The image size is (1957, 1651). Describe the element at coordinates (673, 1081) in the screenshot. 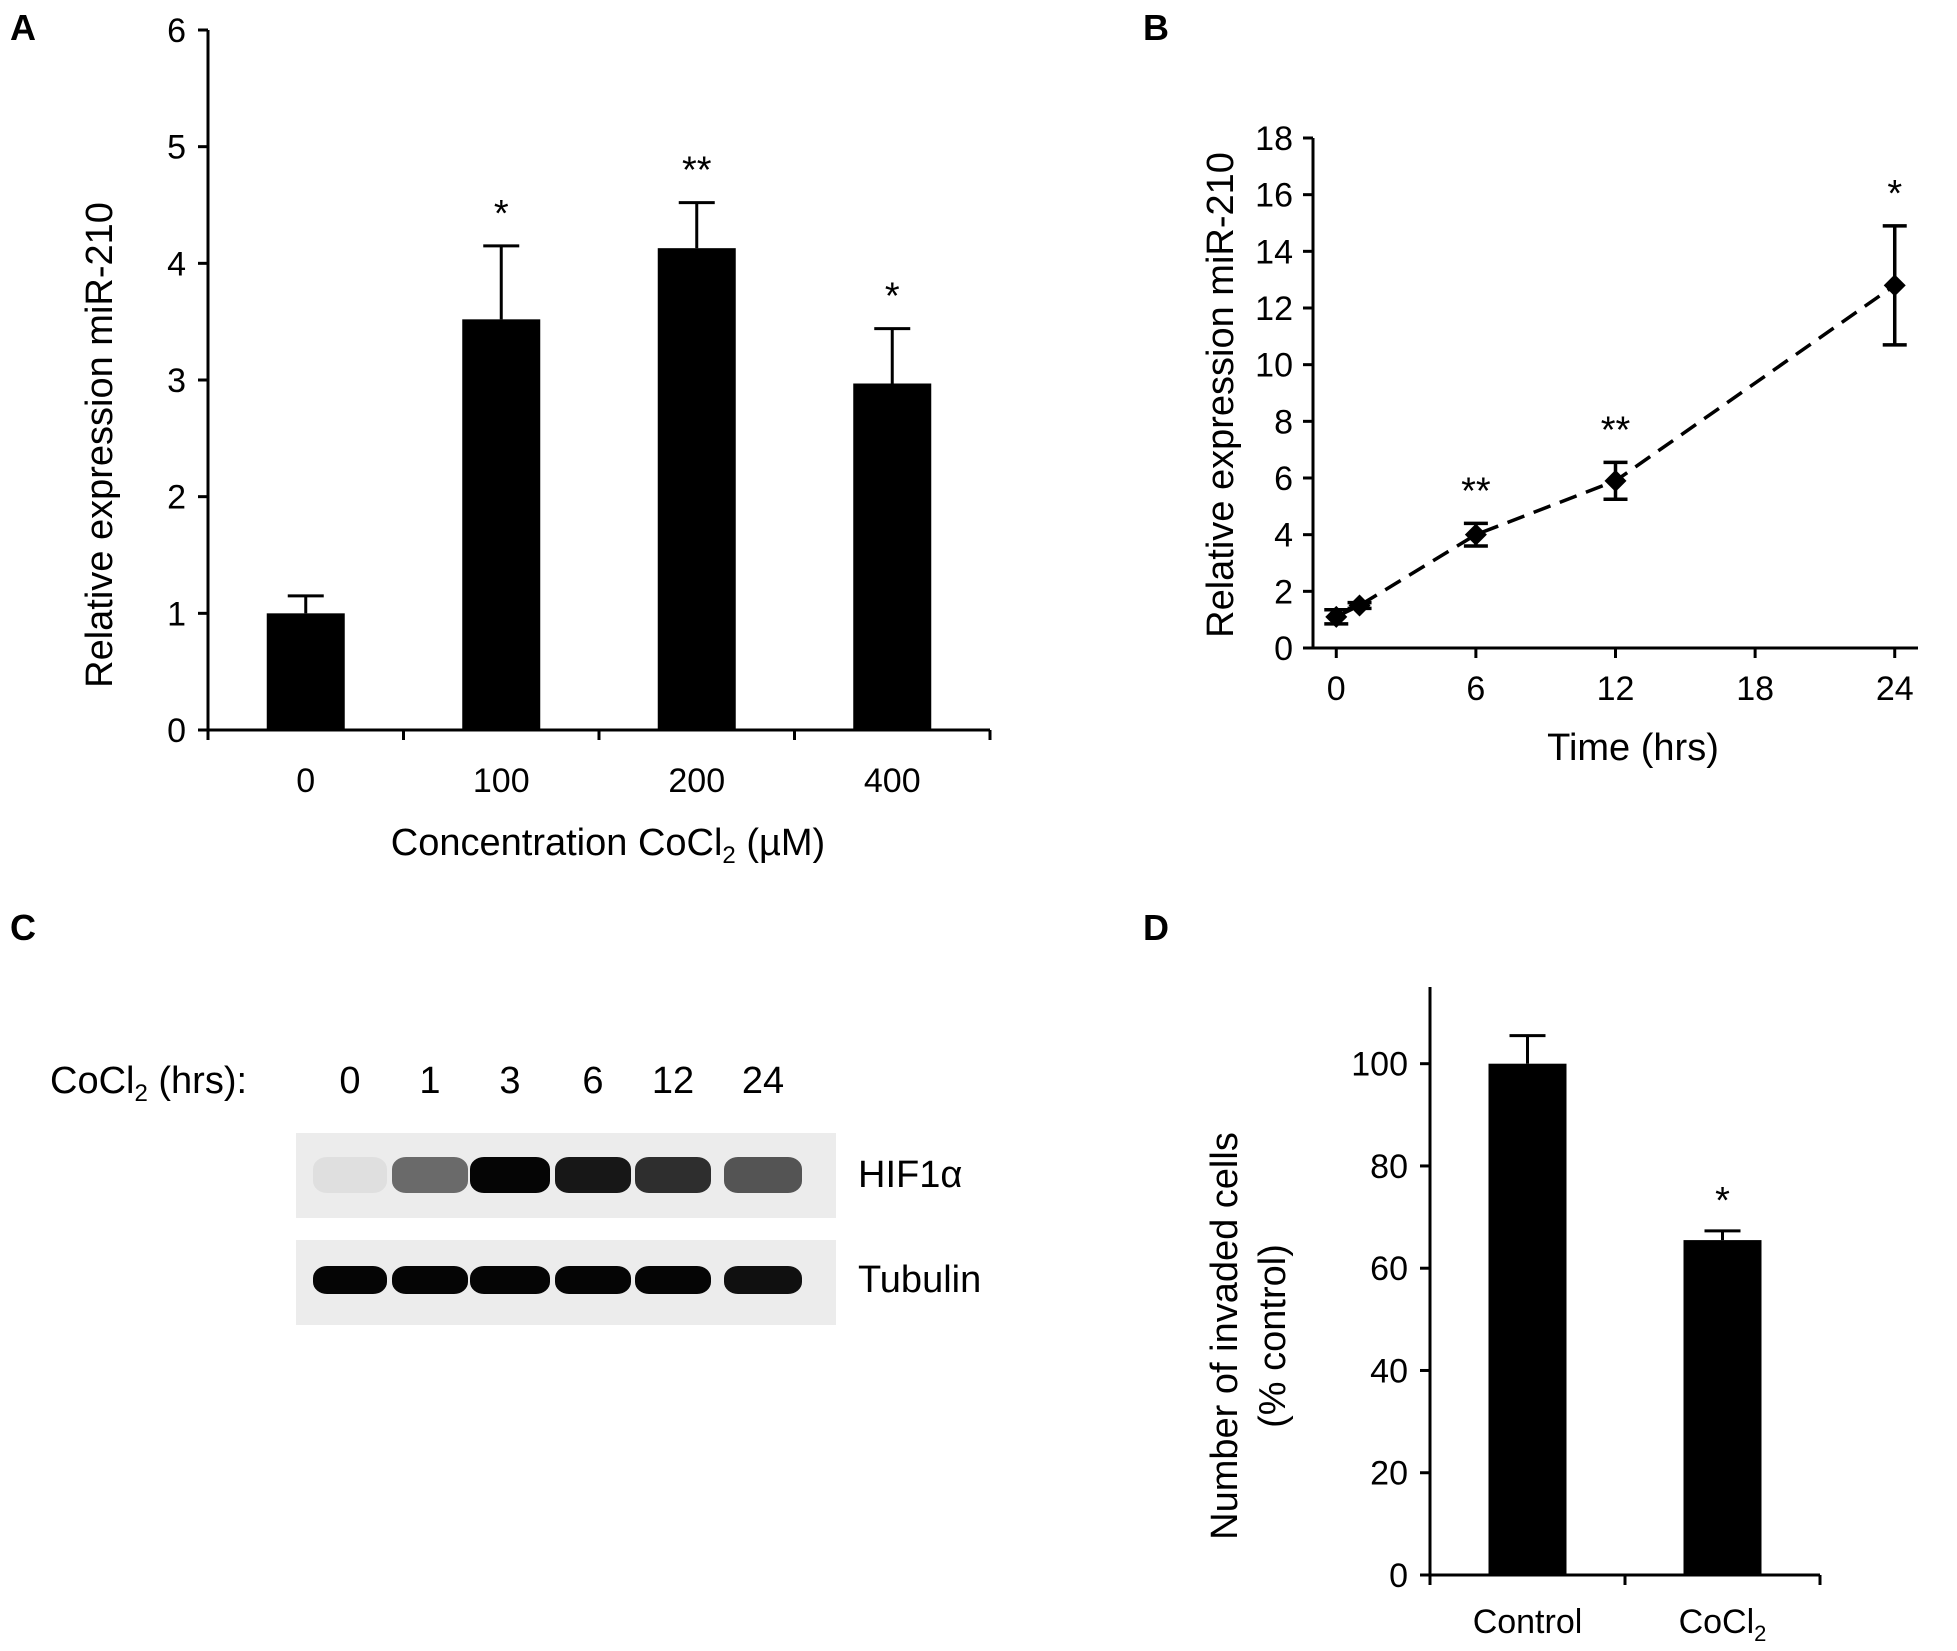

I see `blot-lane-label: 12` at that location.